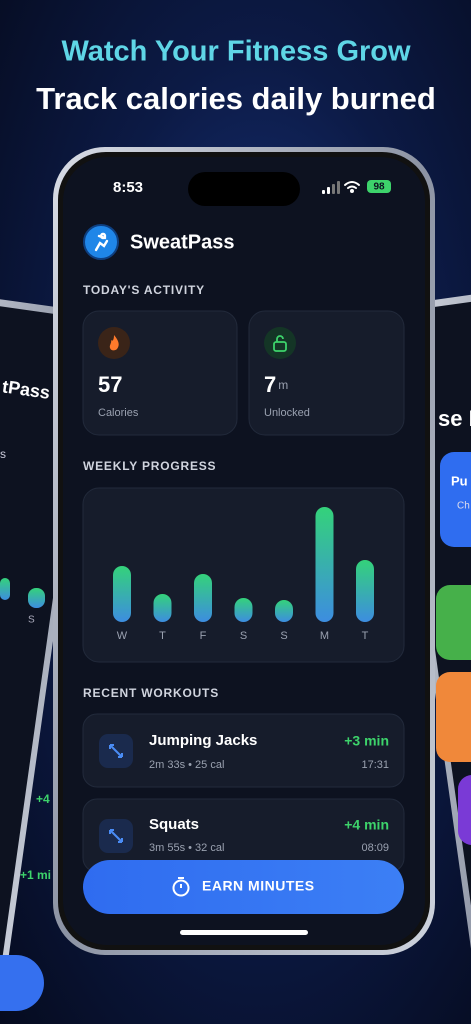  I want to click on timer-icon, so click(181, 888).